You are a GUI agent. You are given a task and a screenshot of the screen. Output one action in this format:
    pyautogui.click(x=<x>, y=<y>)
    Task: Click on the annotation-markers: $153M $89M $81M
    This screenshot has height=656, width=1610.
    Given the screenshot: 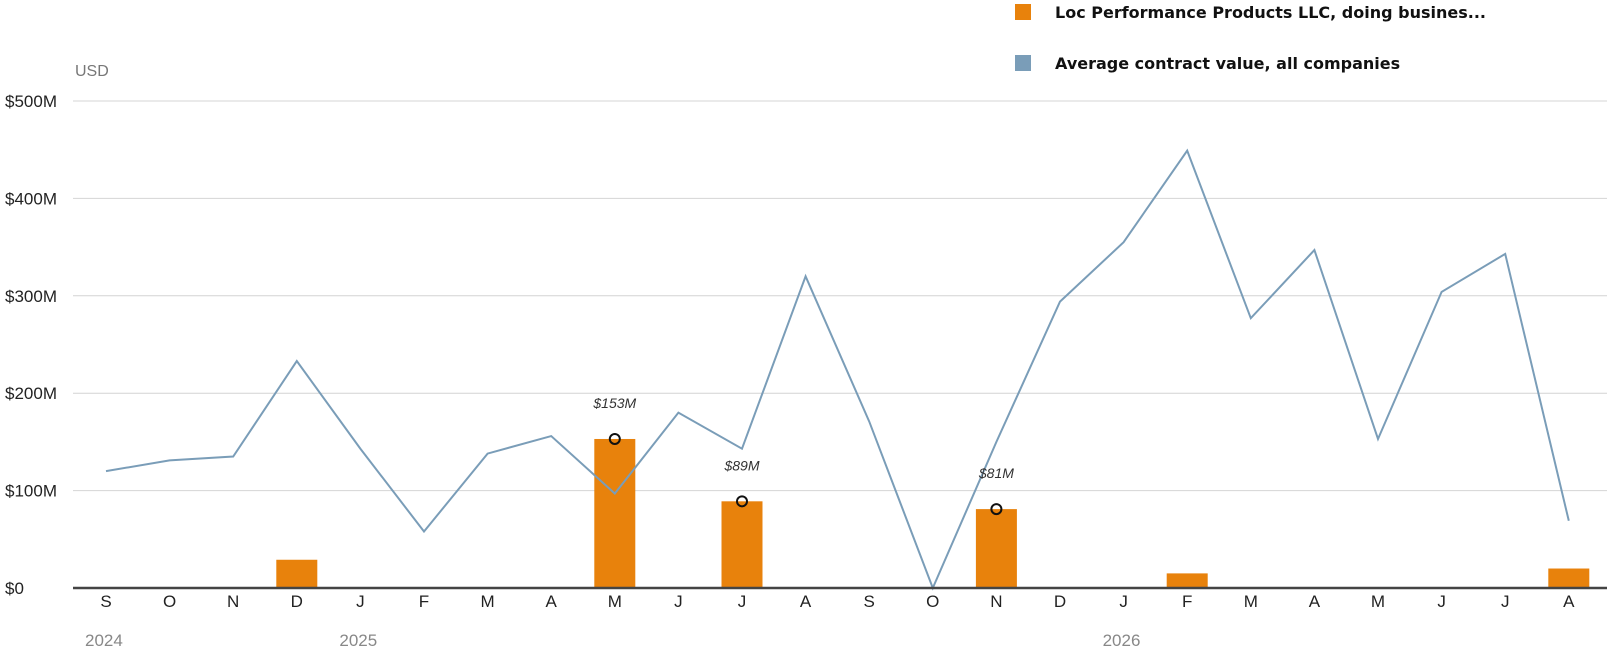 What is the action you would take?
    pyautogui.click(x=803, y=455)
    